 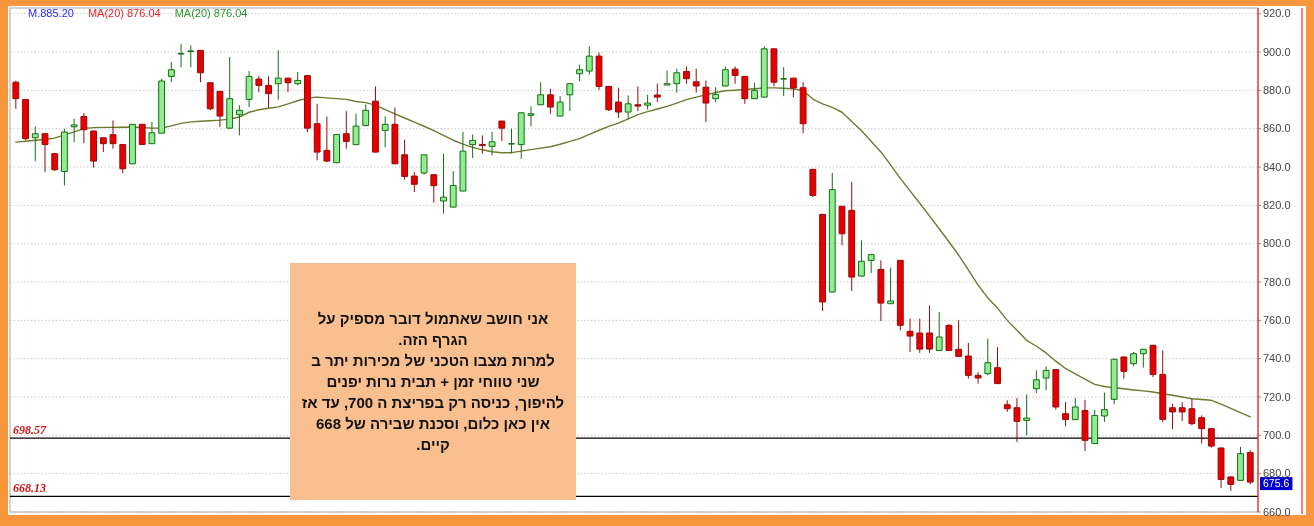 I want to click on y-tick-label: 660.0, so click(x=1277, y=511).